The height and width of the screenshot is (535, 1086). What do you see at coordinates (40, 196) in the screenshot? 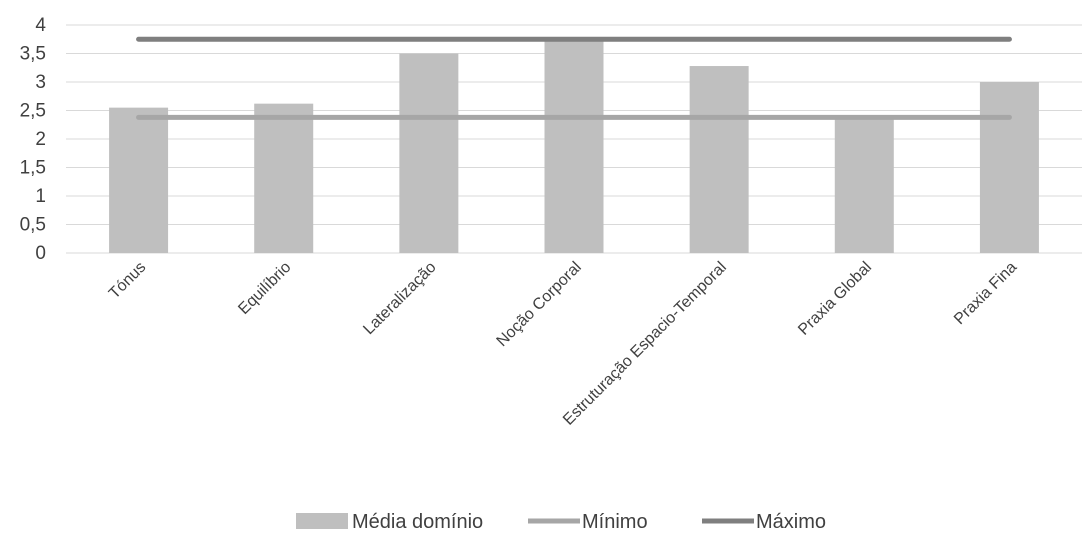
I see `y-tick-label: 1` at bounding box center [40, 196].